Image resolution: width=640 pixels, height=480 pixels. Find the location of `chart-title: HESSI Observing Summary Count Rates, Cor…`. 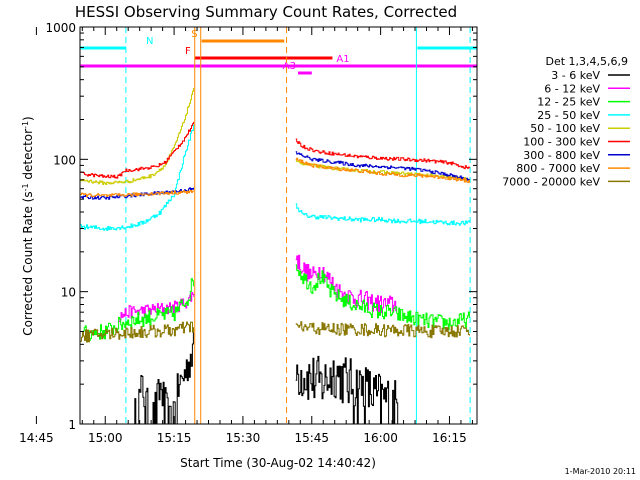

chart-title: HESSI Observing Summary Count Rates, Cor… is located at coordinates (266, 12).